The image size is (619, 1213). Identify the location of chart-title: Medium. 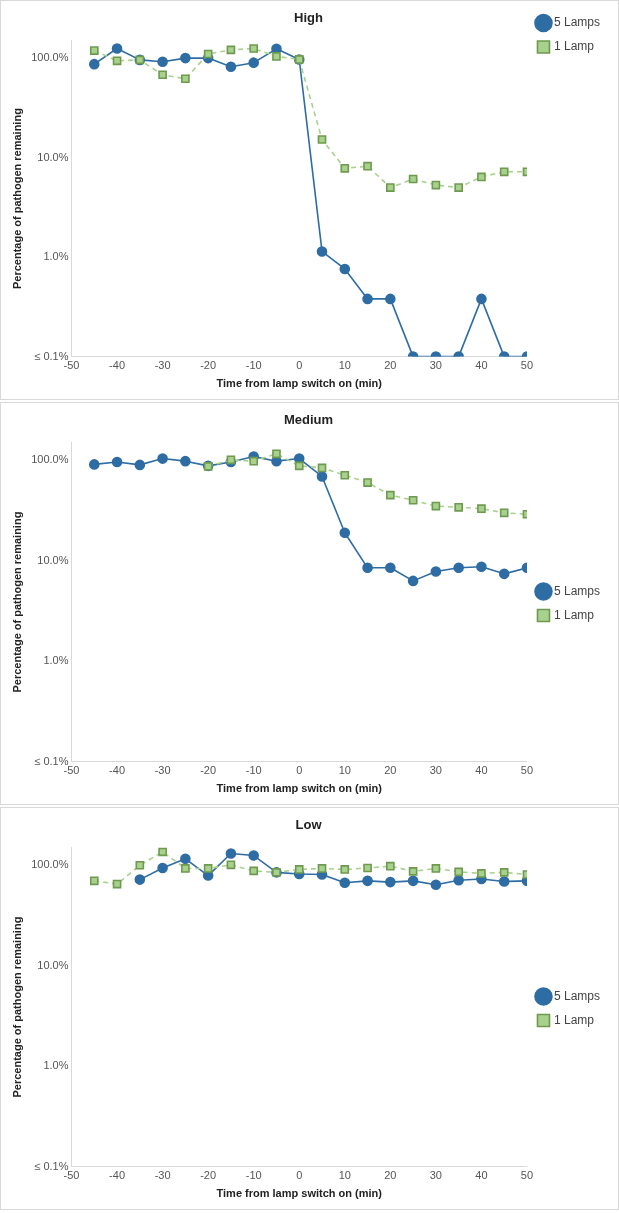
(308, 420).